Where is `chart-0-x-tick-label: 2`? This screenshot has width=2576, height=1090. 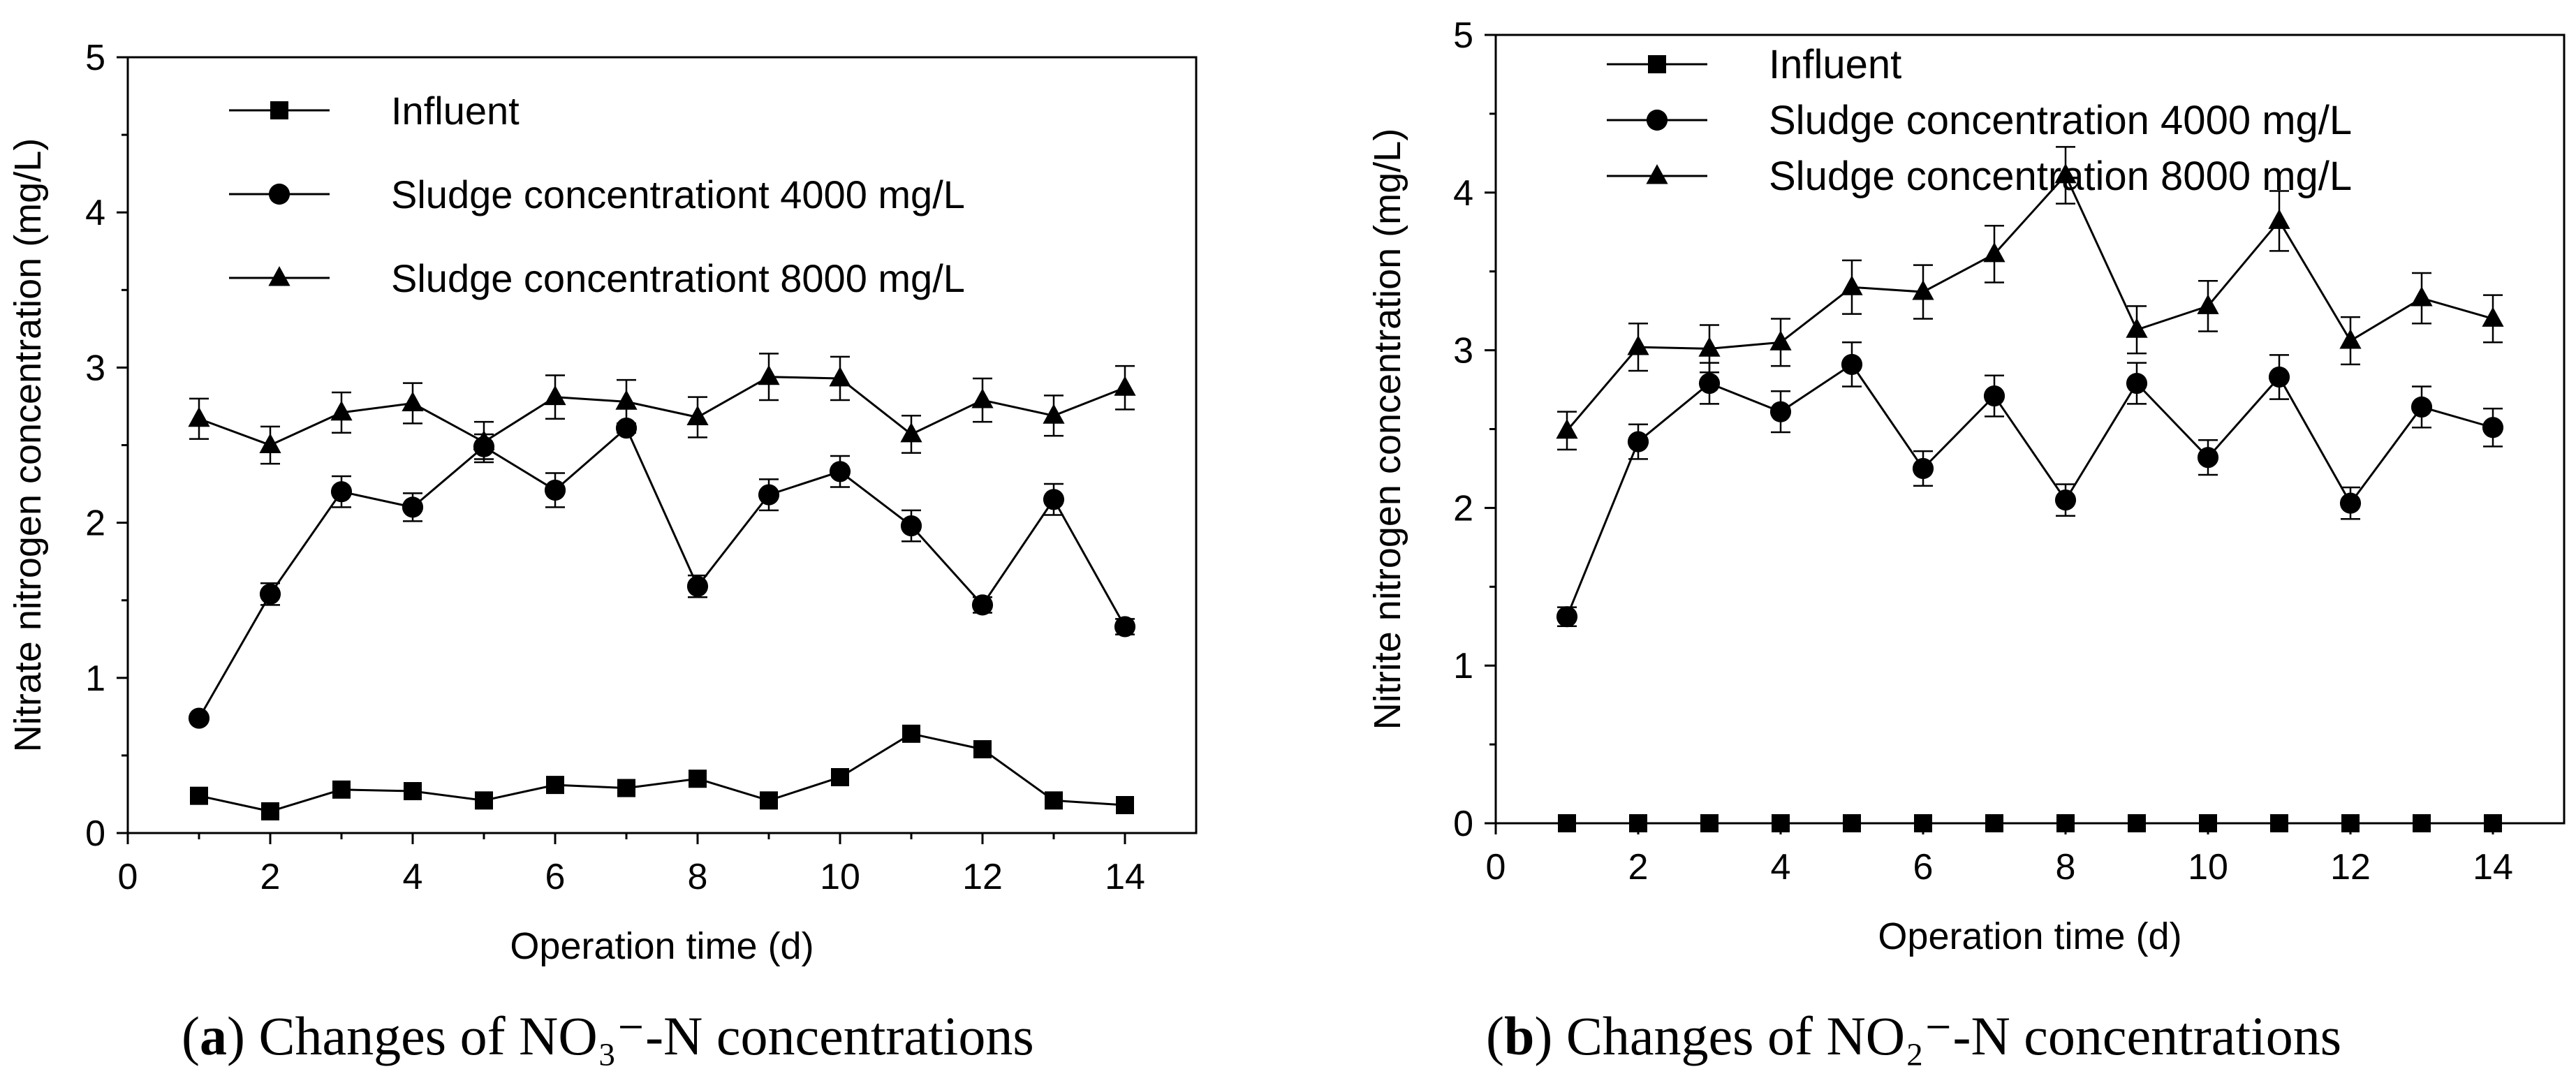
chart-0-x-tick-label: 2 is located at coordinates (270, 877).